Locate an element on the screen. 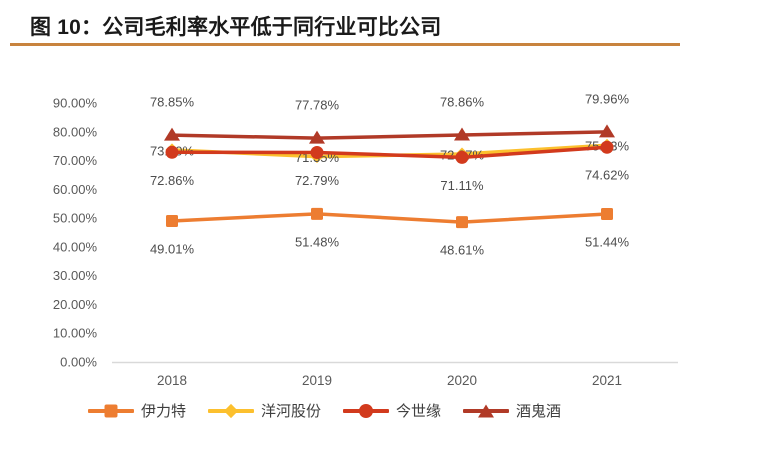 This screenshot has width=764, height=466. legend-item-yilite: 伊力特 is located at coordinates (137, 410).